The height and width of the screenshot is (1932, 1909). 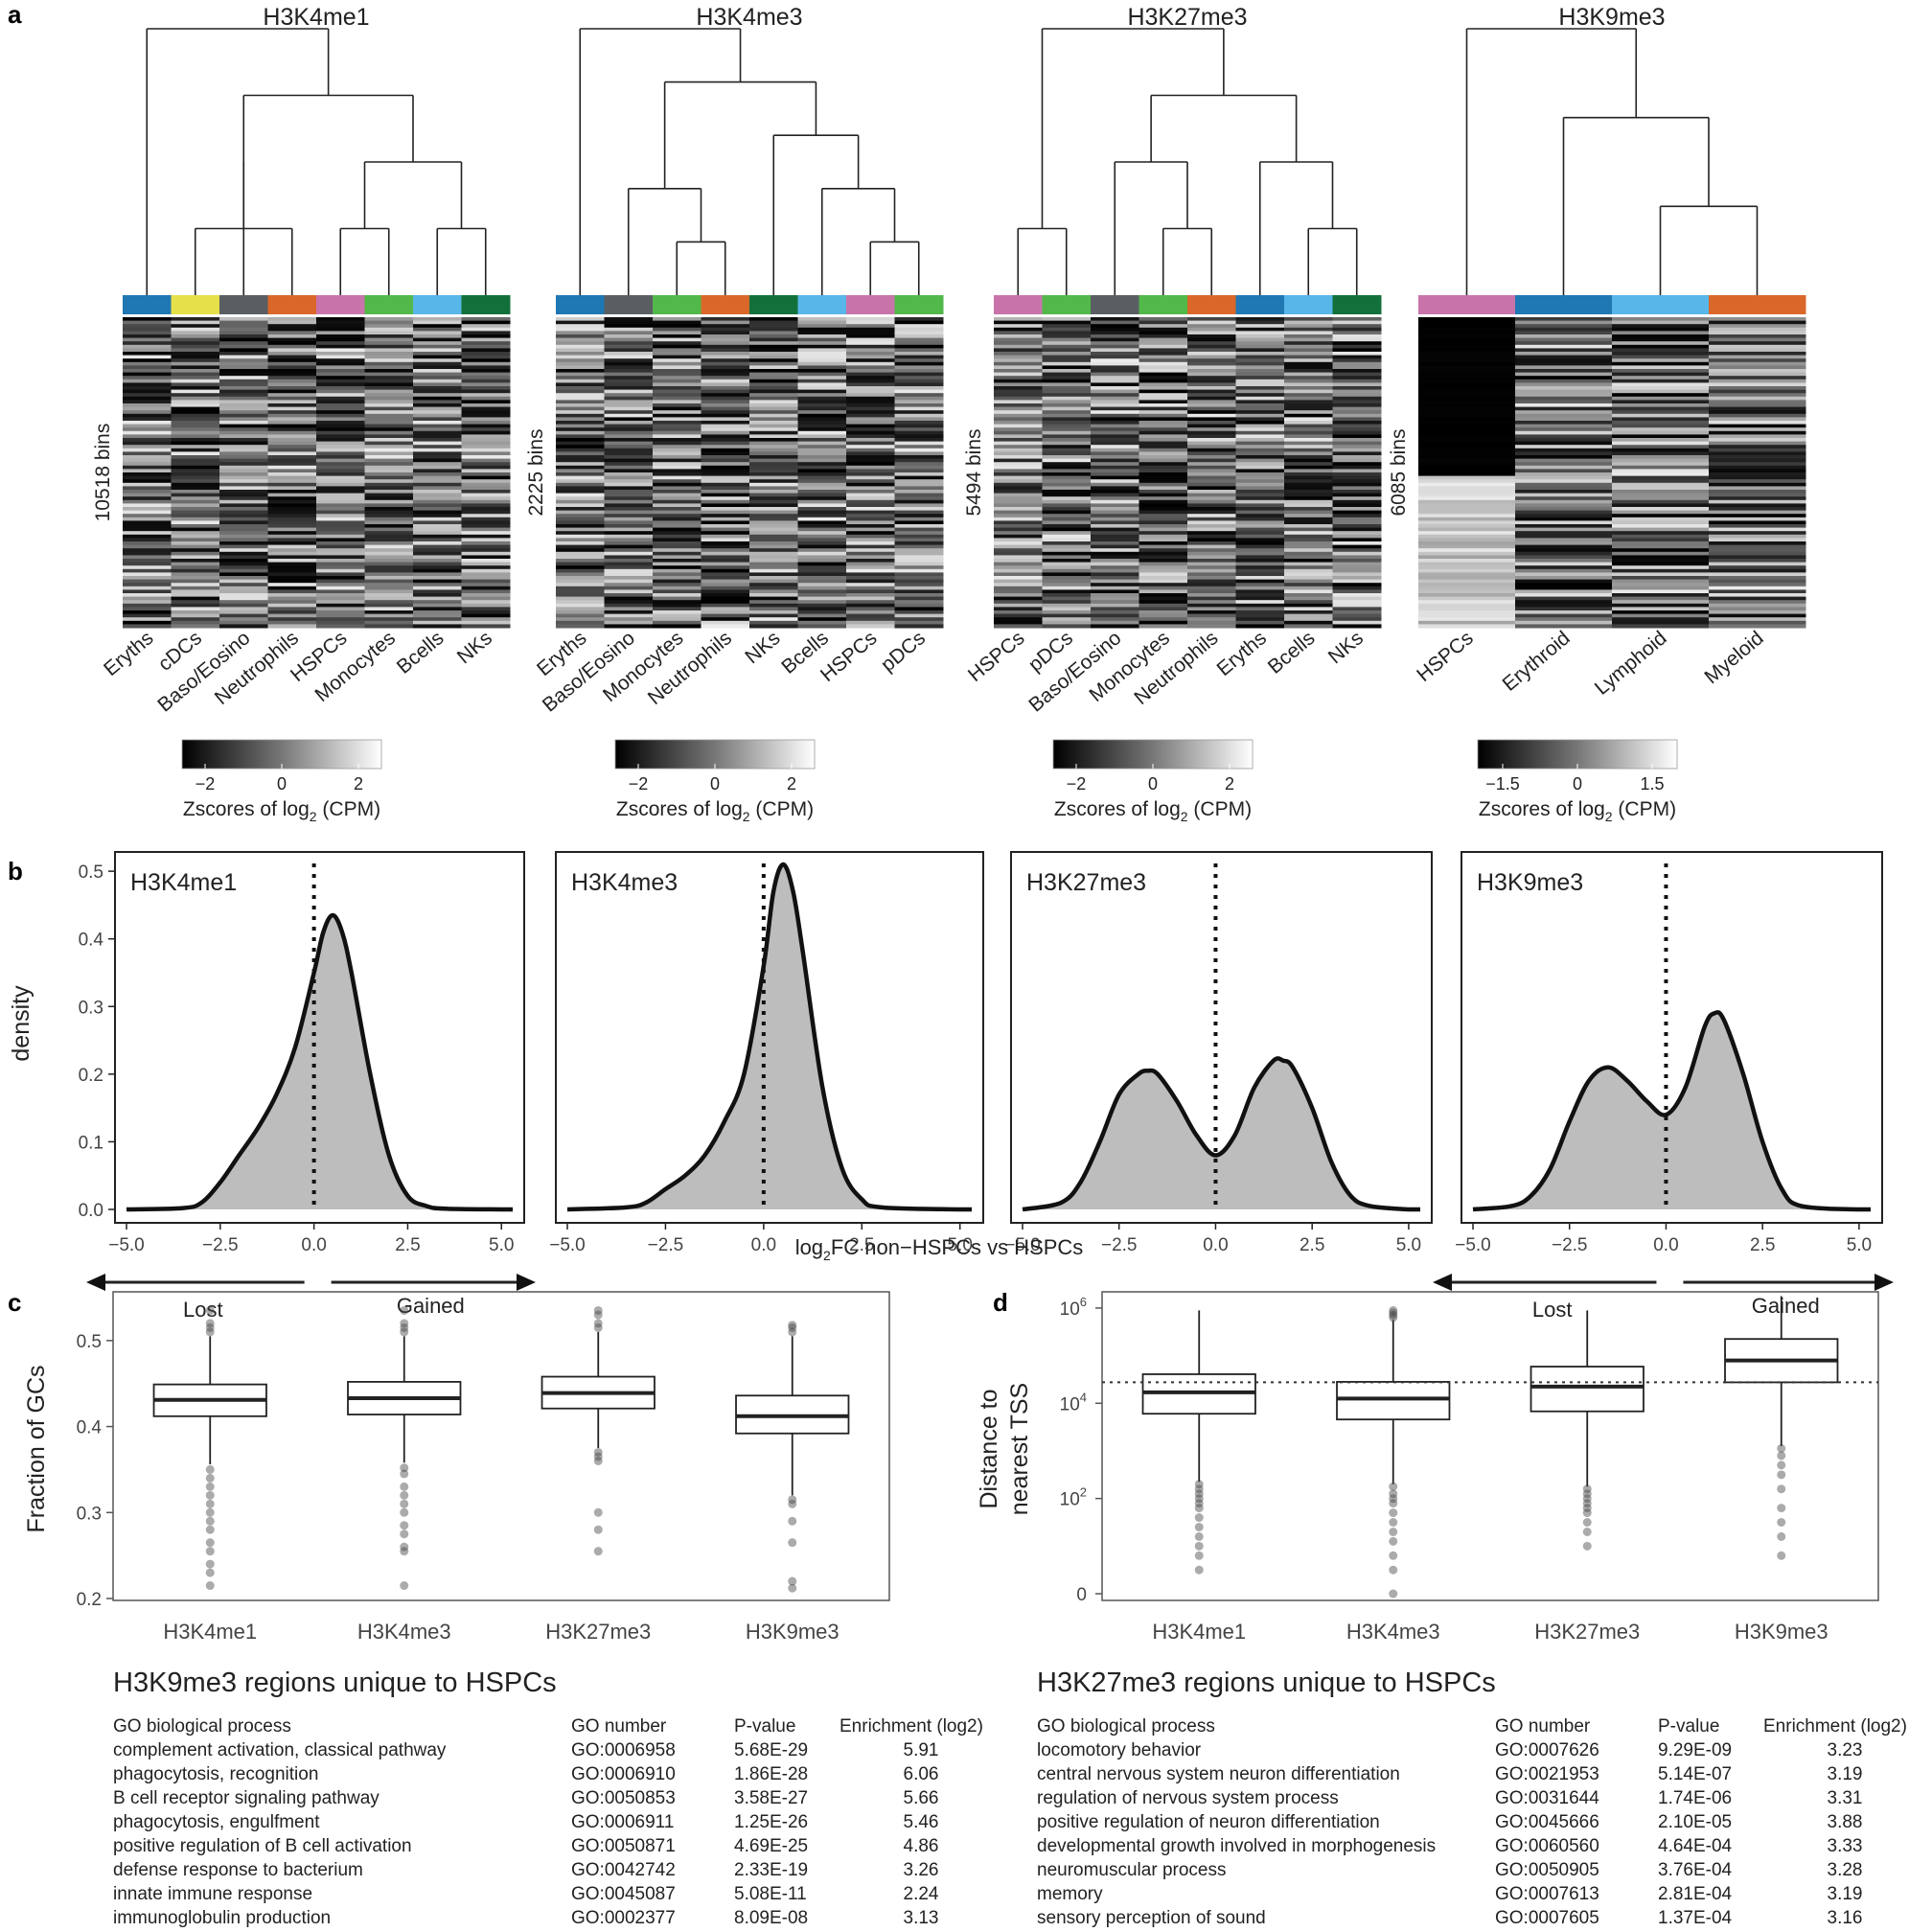 I want to click on go-process: phagocytosis, recognition, so click(x=216, y=1773).